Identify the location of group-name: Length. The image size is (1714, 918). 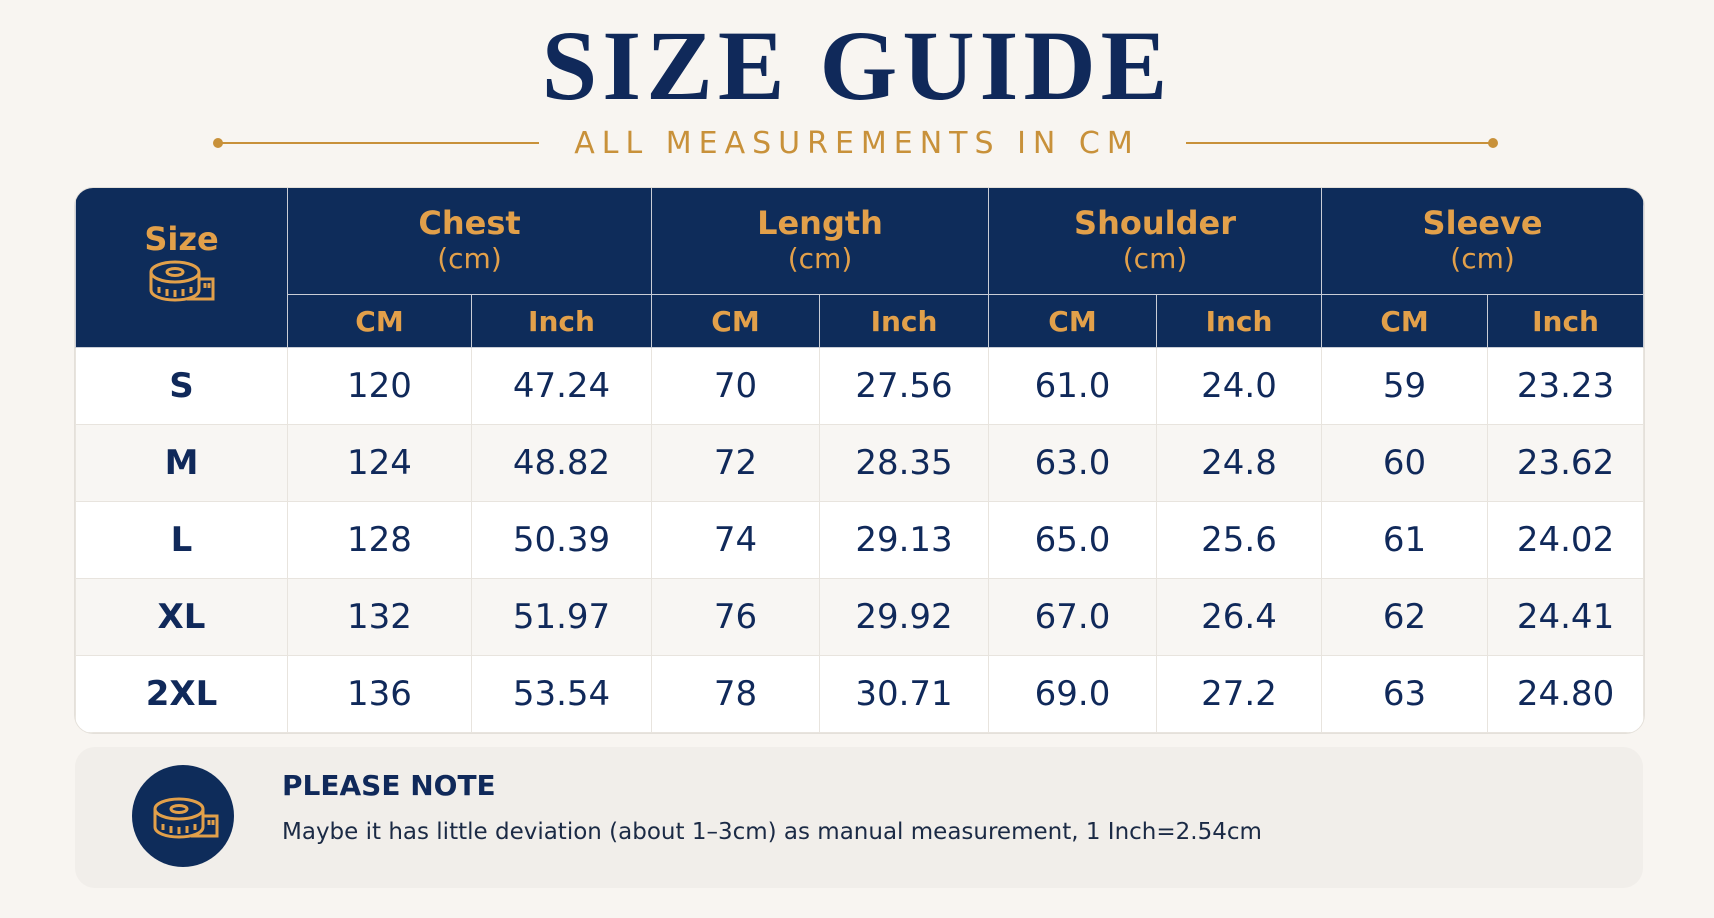
(820, 223).